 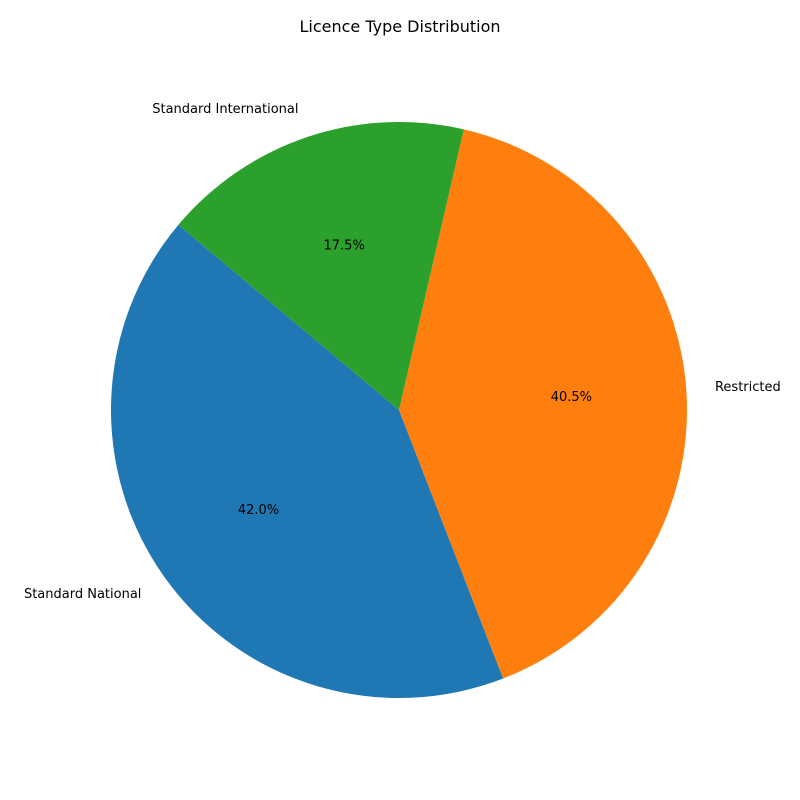 I want to click on slice-percent-restricted: 40.5%, so click(x=571, y=397).